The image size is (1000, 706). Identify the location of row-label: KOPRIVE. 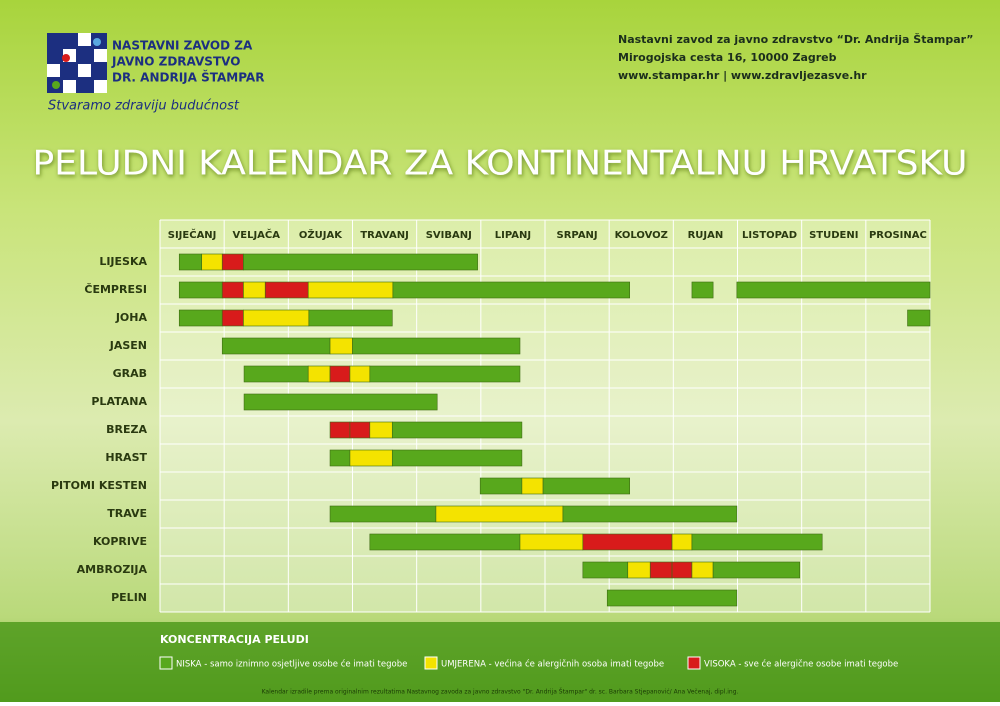
(120, 541).